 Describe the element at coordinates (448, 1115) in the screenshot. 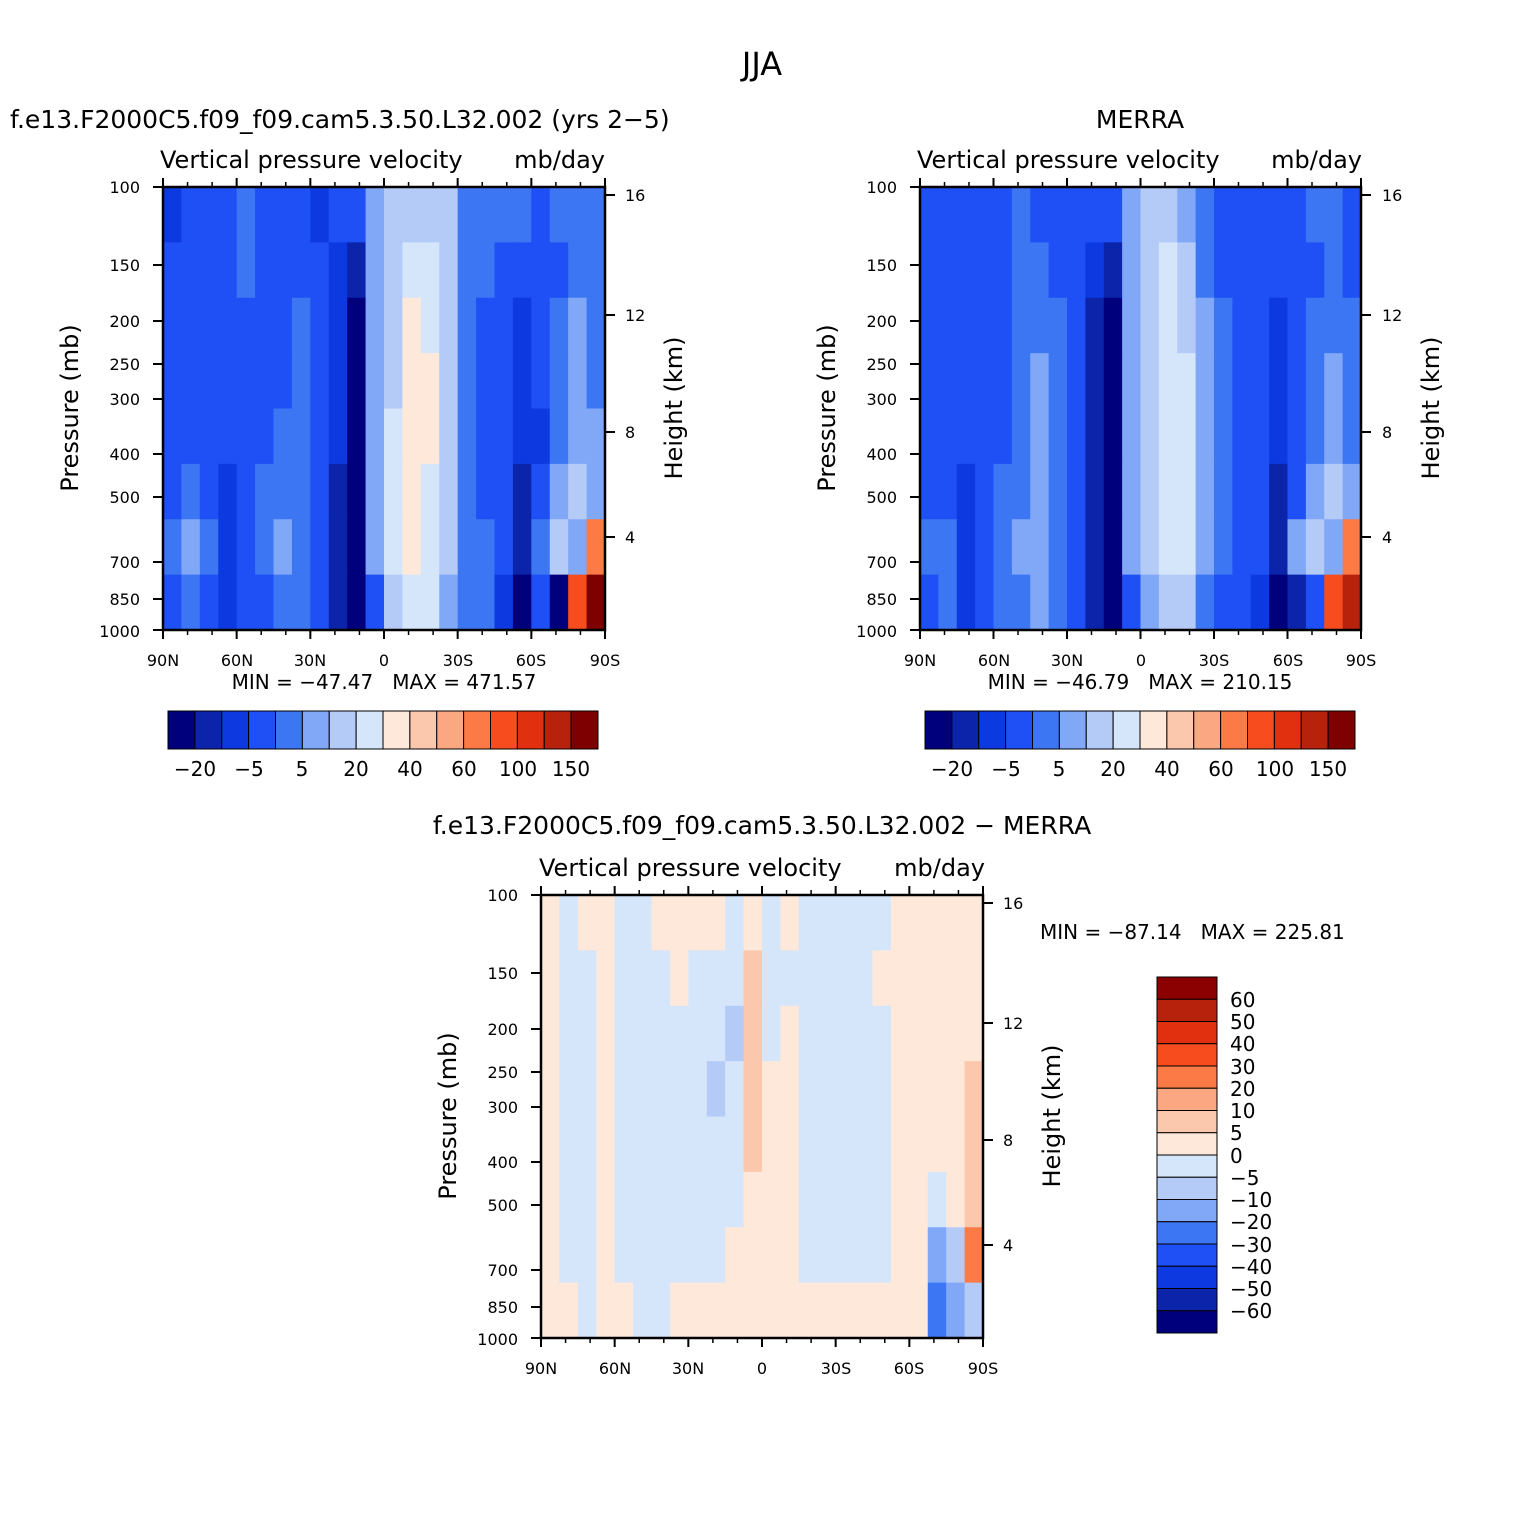

I see `y-axis-label: Pressure (mb)` at that location.